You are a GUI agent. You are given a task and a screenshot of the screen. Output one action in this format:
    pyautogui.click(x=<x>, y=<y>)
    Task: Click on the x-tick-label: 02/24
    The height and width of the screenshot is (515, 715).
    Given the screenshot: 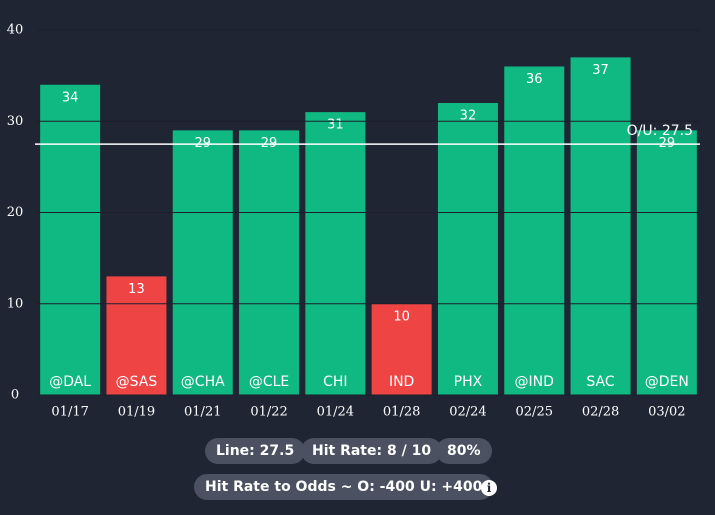 What is the action you would take?
    pyautogui.click(x=467, y=412)
    